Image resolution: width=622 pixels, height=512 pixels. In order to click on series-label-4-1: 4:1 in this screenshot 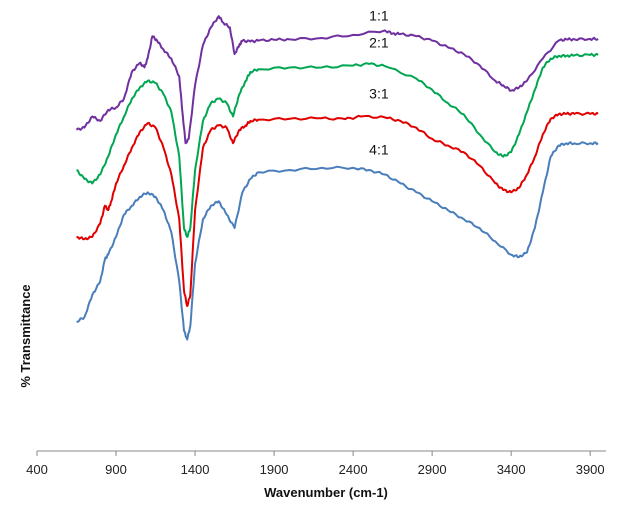, I will do `click(379, 149)`.